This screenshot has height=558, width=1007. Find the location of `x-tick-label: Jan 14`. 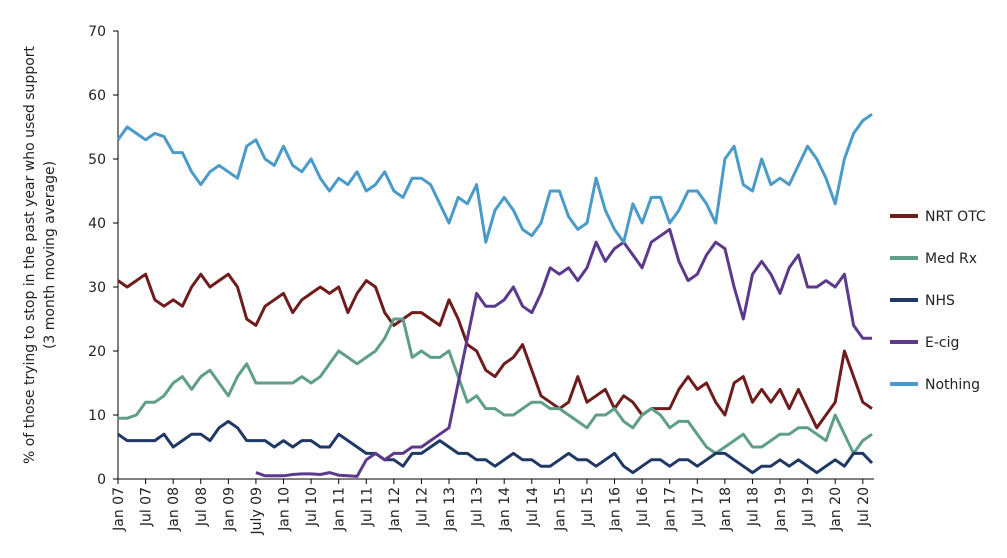

x-tick-label: Jan 14 is located at coordinates (505, 509).